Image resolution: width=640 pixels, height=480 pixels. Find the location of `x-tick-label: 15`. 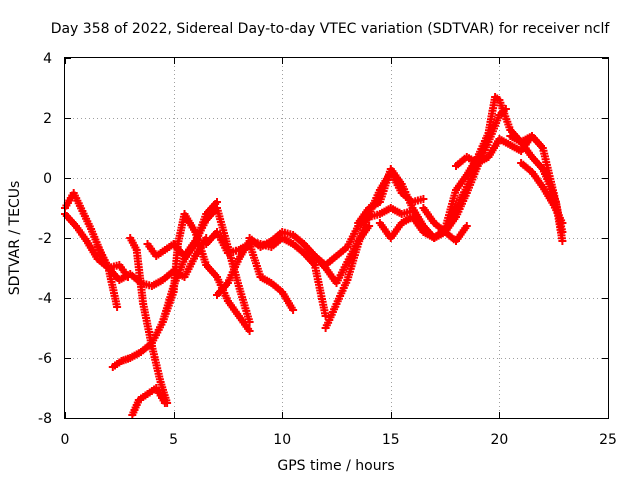

x-tick-label: 15 is located at coordinates (391, 440).